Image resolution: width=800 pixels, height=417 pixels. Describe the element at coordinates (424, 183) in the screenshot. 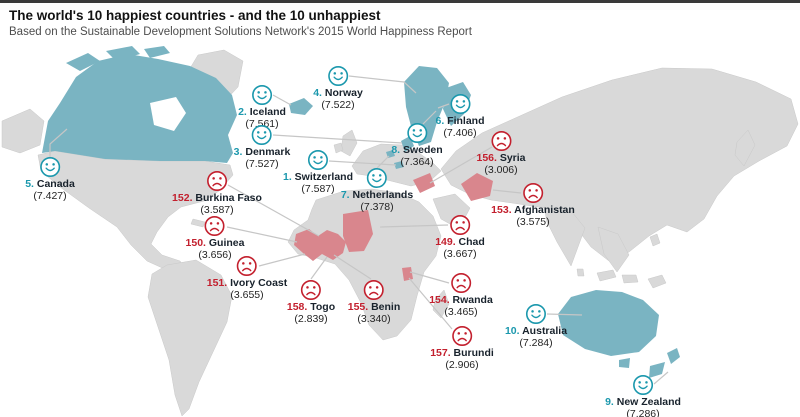

I see `country-syria` at that location.